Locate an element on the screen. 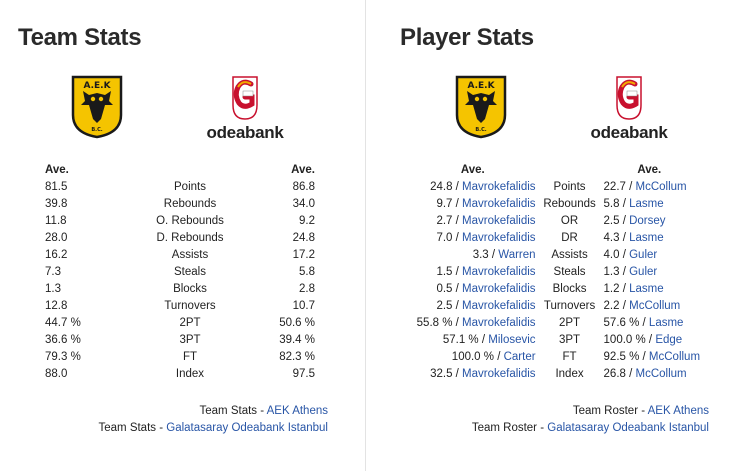  table-row: 1.3 Blocks 2.8 is located at coordinates (175, 289).